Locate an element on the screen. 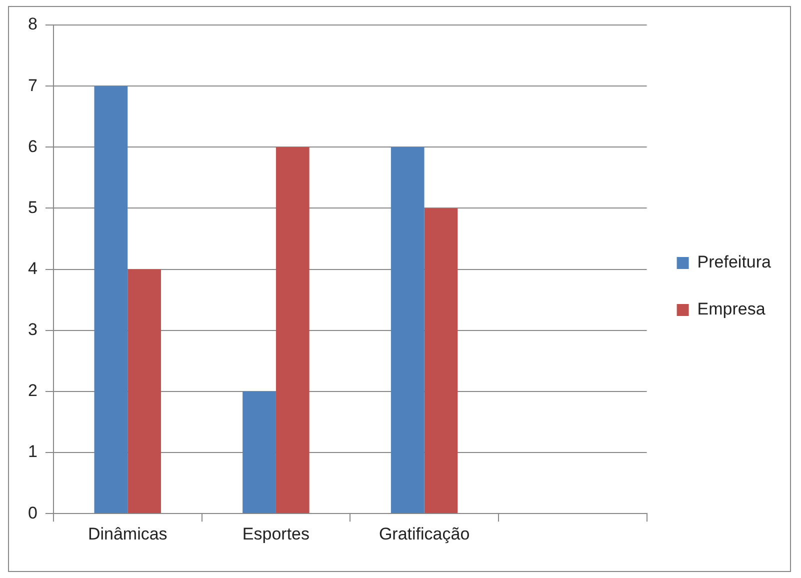 This screenshot has width=801, height=578. y-tick-label: 5 is located at coordinates (33, 207).